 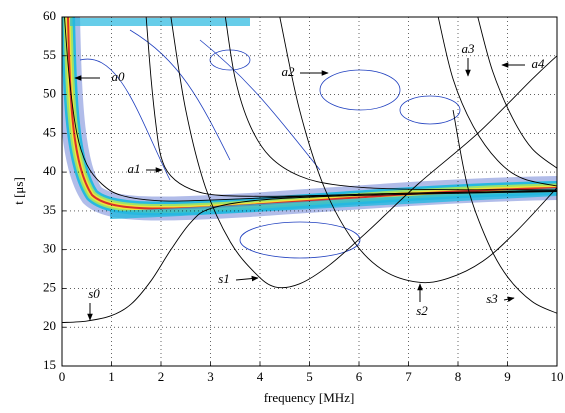 What do you see at coordinates (119, 76) in the screenshot?
I see `curve-annotation: a0` at bounding box center [119, 76].